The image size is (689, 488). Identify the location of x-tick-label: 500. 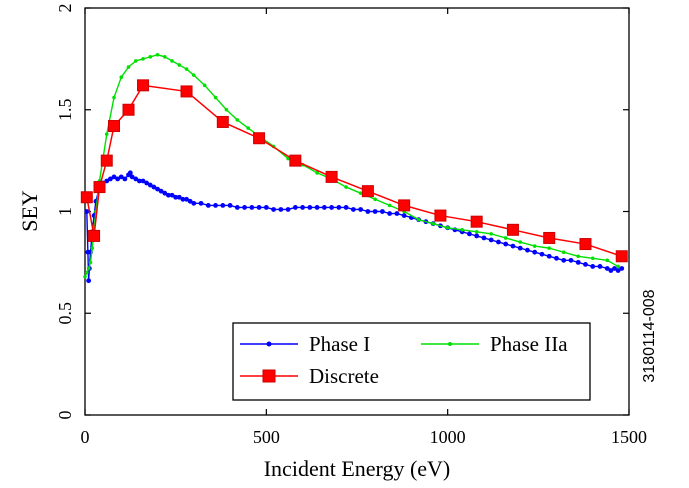
(266, 437).